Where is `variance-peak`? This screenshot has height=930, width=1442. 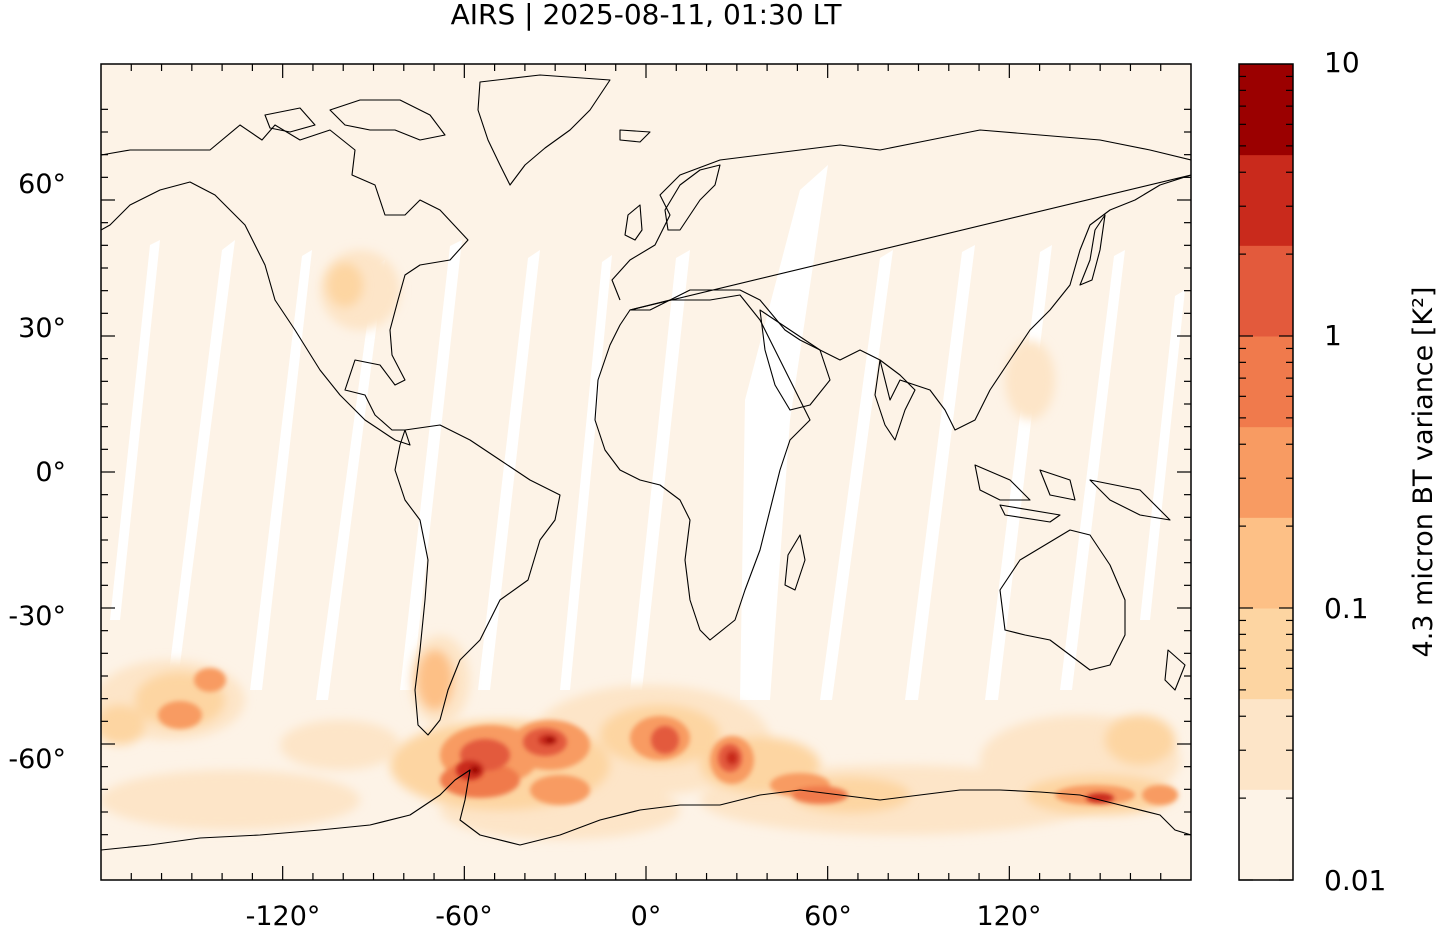
variance-peak is located at coordinates (785, 764).